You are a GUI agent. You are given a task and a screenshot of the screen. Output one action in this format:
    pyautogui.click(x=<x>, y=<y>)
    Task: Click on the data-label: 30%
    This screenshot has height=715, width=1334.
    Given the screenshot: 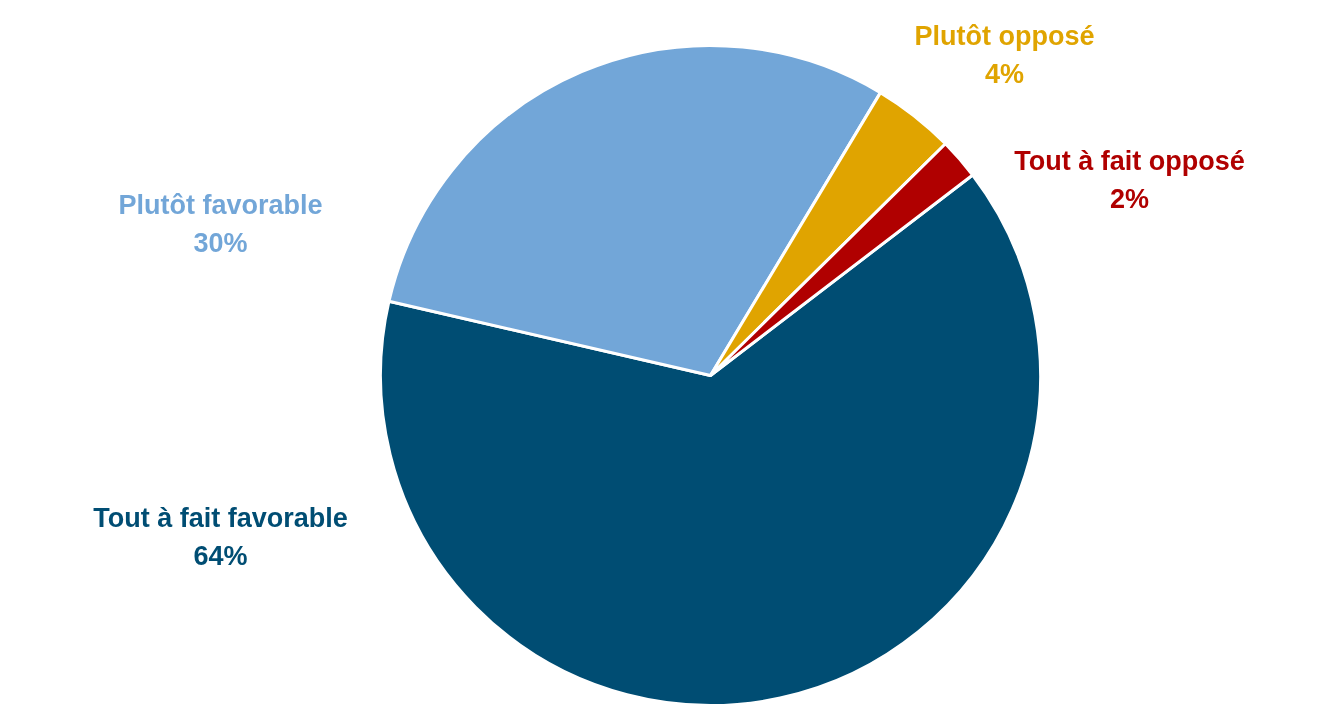 What is the action you would take?
    pyautogui.click(x=220, y=242)
    